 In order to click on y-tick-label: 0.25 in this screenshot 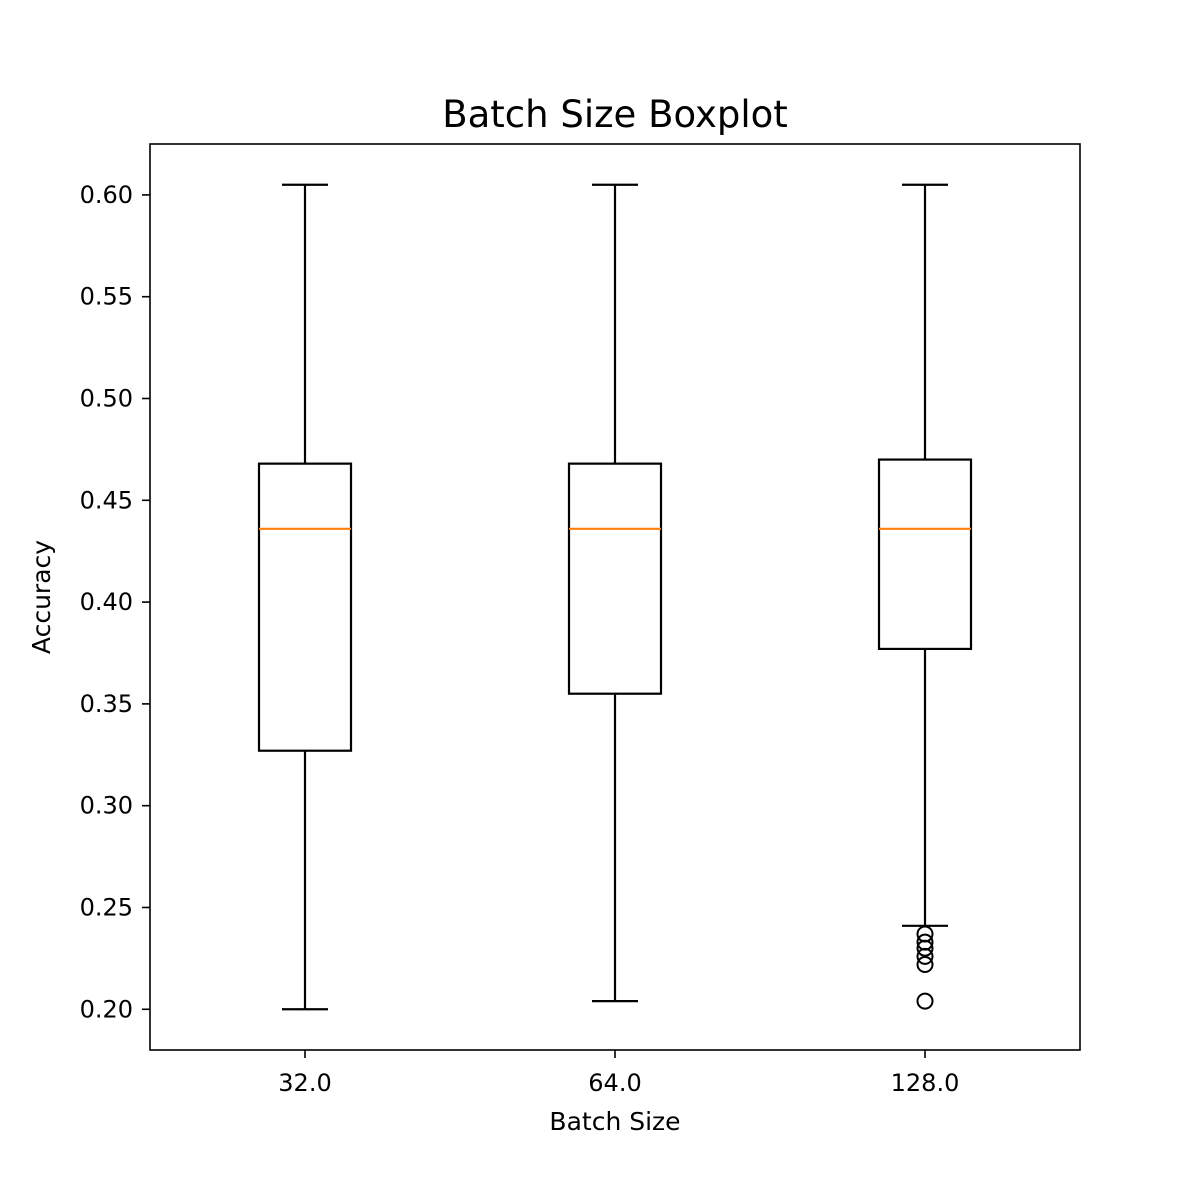, I will do `click(106, 907)`.